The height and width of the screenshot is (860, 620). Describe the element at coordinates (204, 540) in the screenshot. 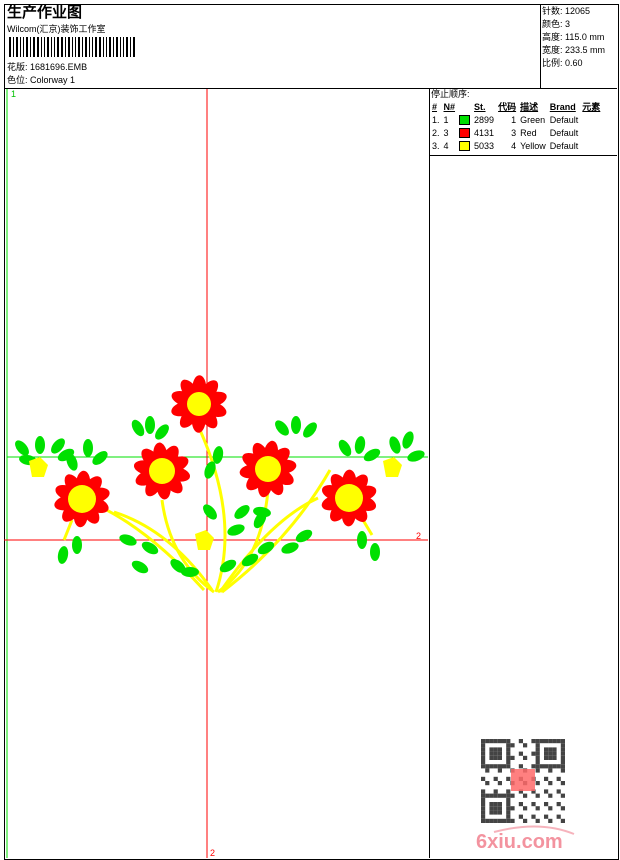

I see `bud` at that location.